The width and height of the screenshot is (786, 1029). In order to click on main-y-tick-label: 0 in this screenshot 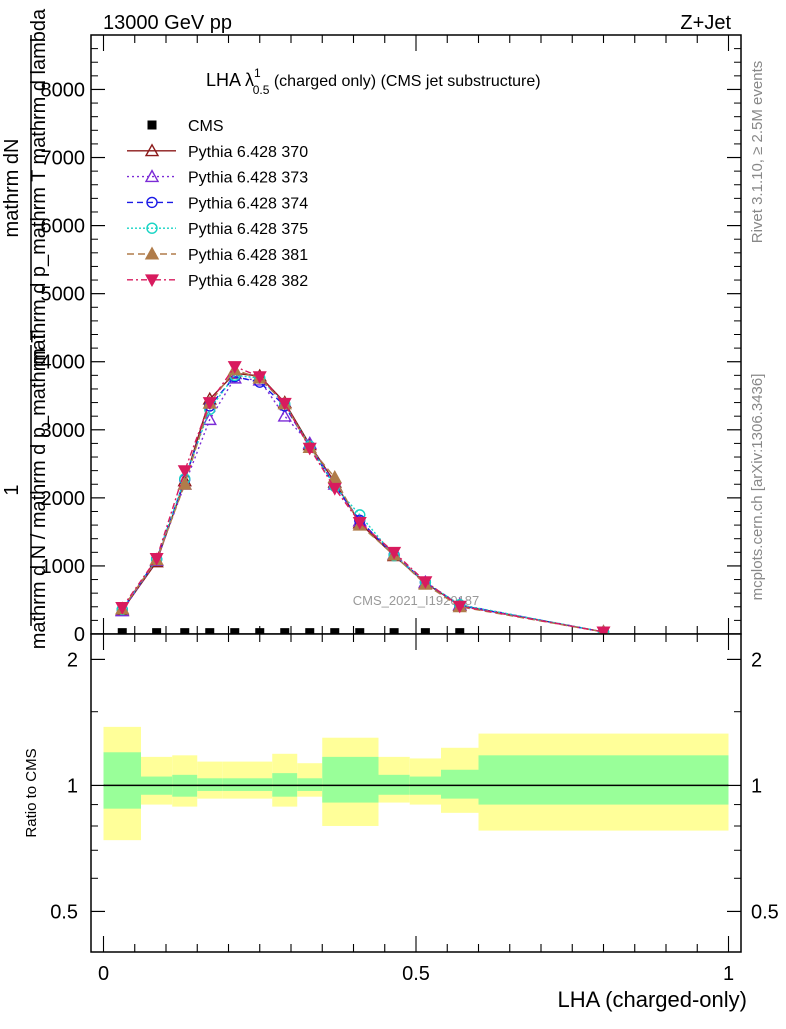, I will do `click(79, 635)`.